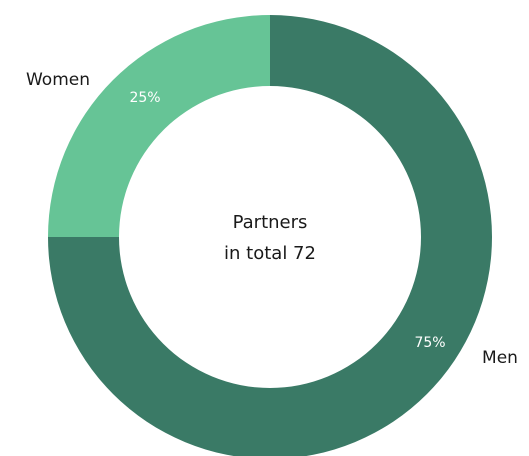 This screenshot has width=529, height=456. Describe the element at coordinates (58, 80) in the screenshot. I see `category-label: Women` at that location.